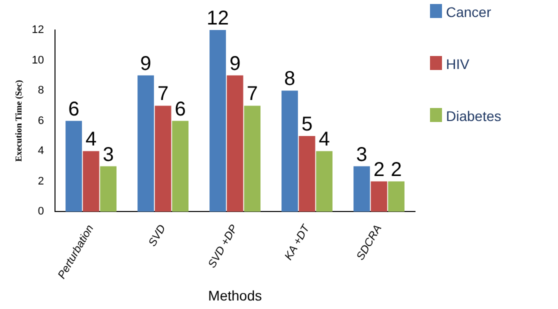 The height and width of the screenshot is (309, 558). Describe the element at coordinates (474, 116) in the screenshot. I see `legend-label: Diabetes` at that location.